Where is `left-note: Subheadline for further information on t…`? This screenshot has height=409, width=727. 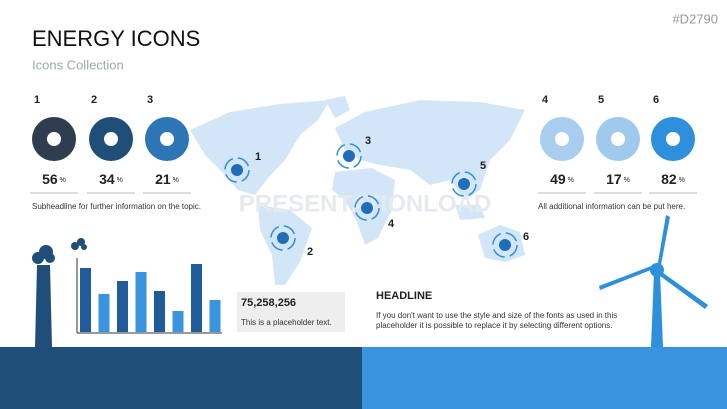 left-note: Subheadline for further information on t… is located at coordinates (116, 206).